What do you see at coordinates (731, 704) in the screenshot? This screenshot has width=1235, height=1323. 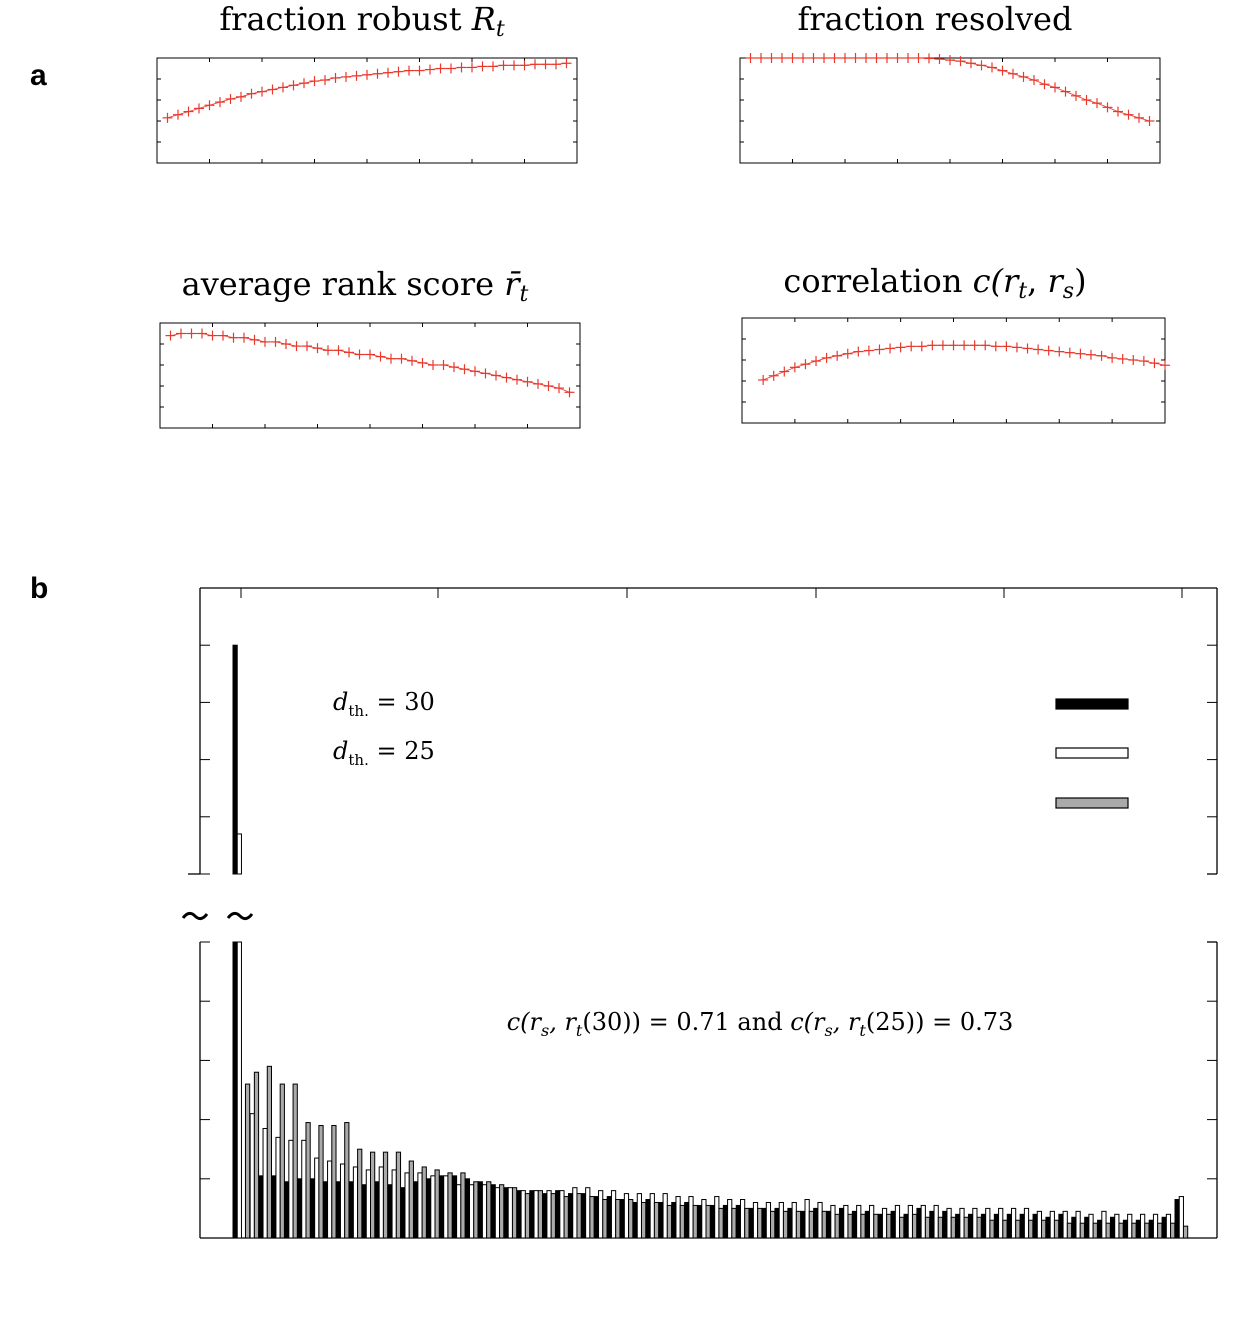 I see `legend-entry: dth. = 30` at bounding box center [731, 704].